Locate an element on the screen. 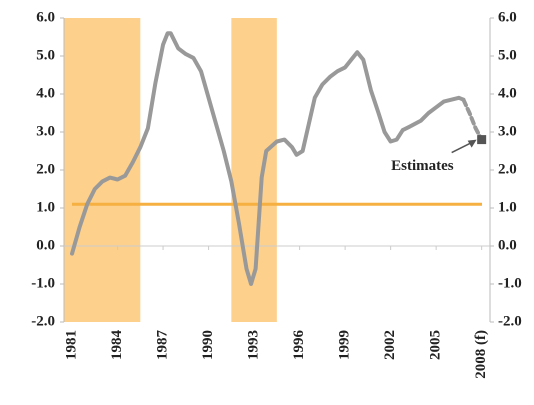  y2-tick-label: 3.0 is located at coordinates (507, 131).